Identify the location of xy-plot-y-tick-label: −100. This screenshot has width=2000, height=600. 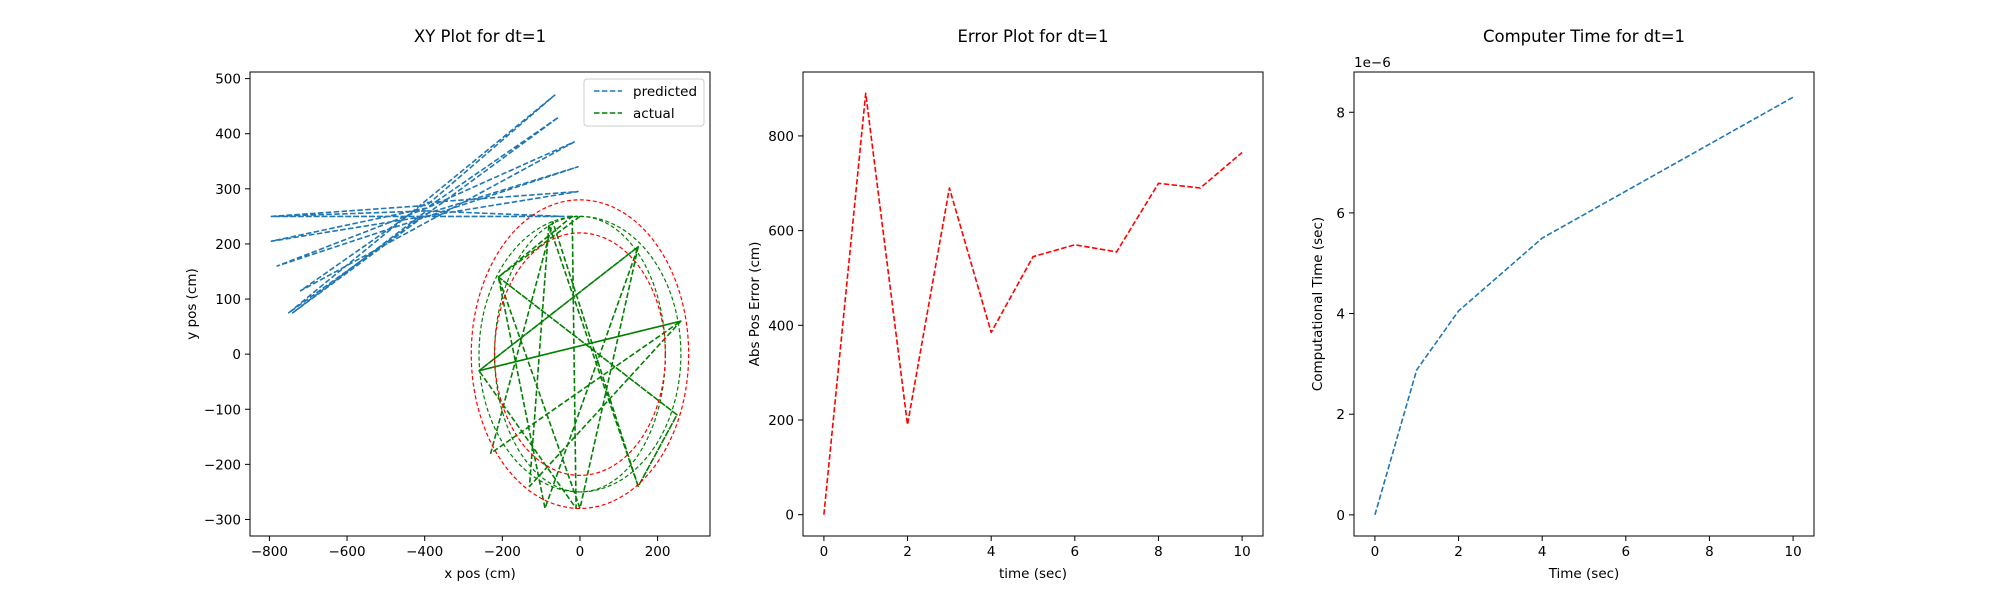
(222, 410).